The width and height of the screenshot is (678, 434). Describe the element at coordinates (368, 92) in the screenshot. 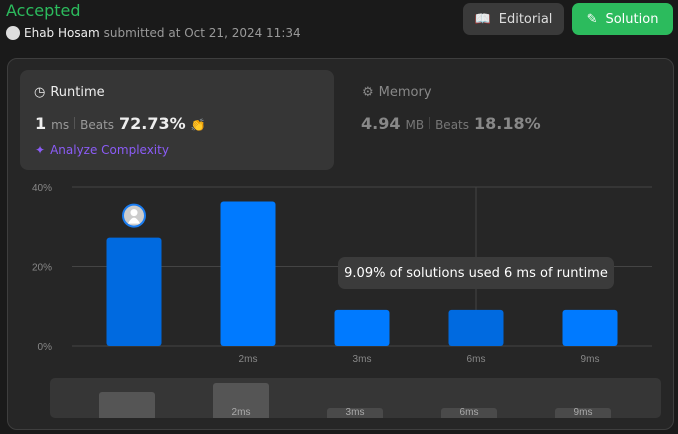

I see `chip-icon: ⚙` at that location.